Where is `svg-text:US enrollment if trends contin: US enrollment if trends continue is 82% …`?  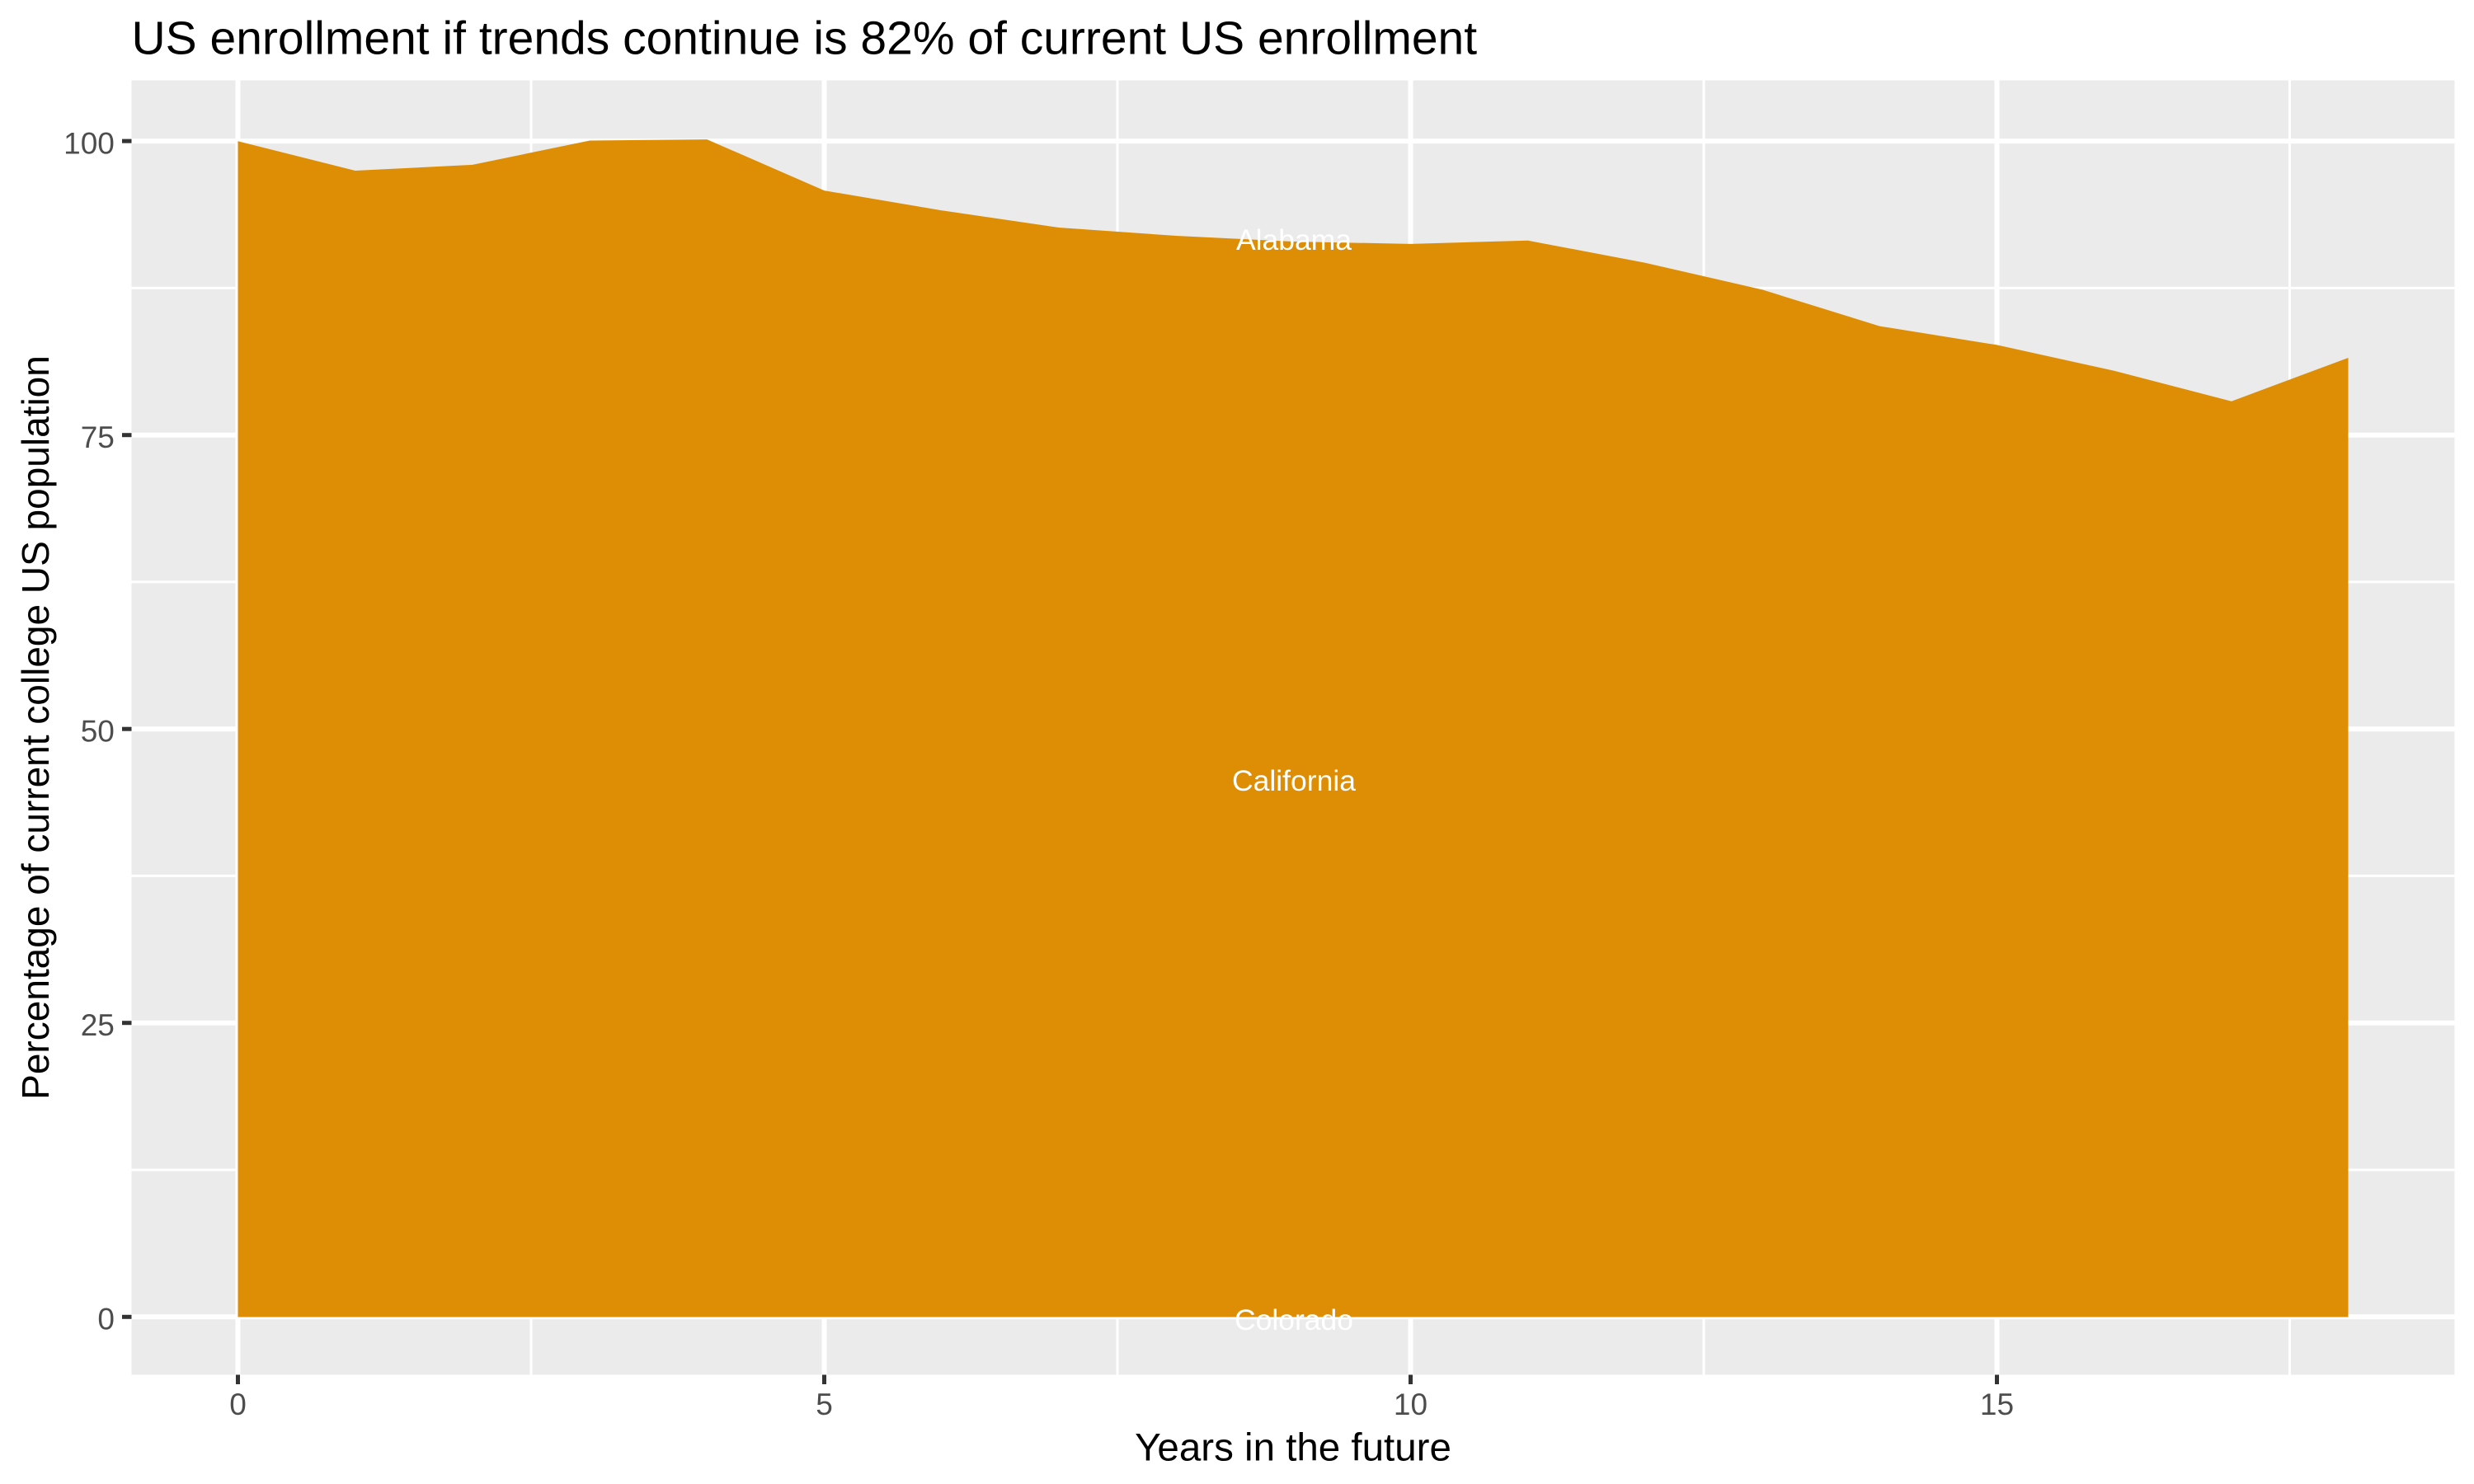
svg-text:US enrollment if trends contin: US enrollment if trends continue is 82% … is located at coordinates (805, 38).